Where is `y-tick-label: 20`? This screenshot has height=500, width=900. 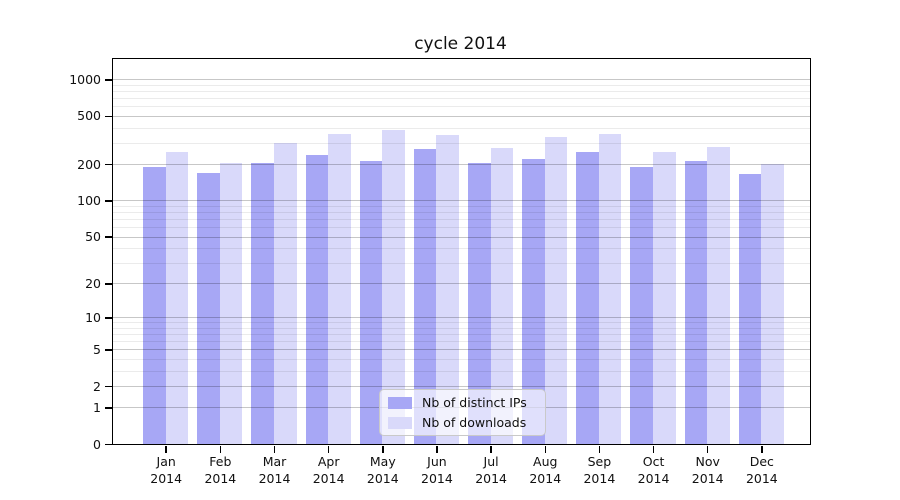
y-tick-label: 20 is located at coordinates (93, 283).